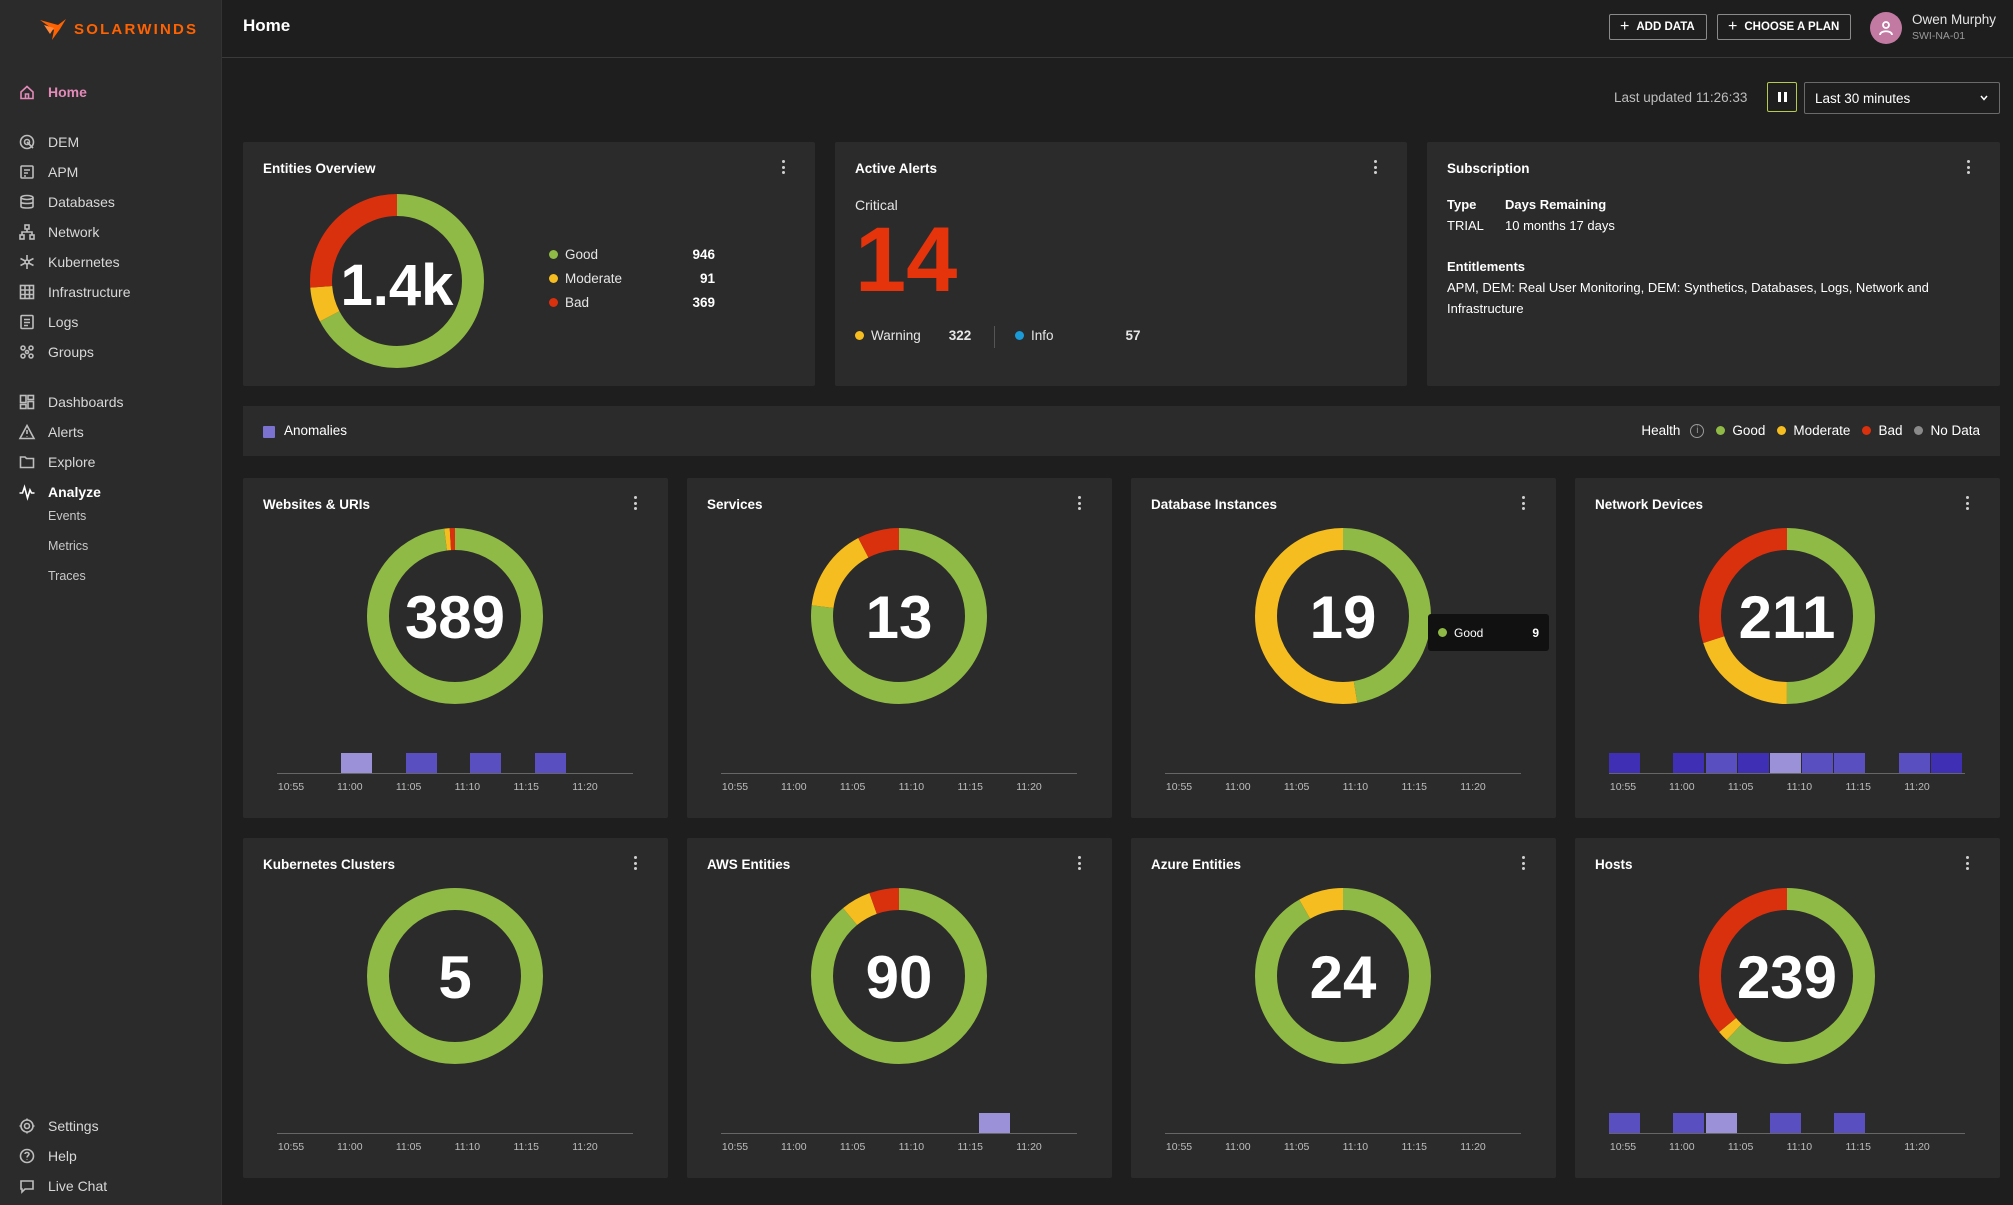 This screenshot has width=2013, height=1205. Describe the element at coordinates (350, 1147) in the screenshot. I see `time-axis-label: 11:00` at that location.